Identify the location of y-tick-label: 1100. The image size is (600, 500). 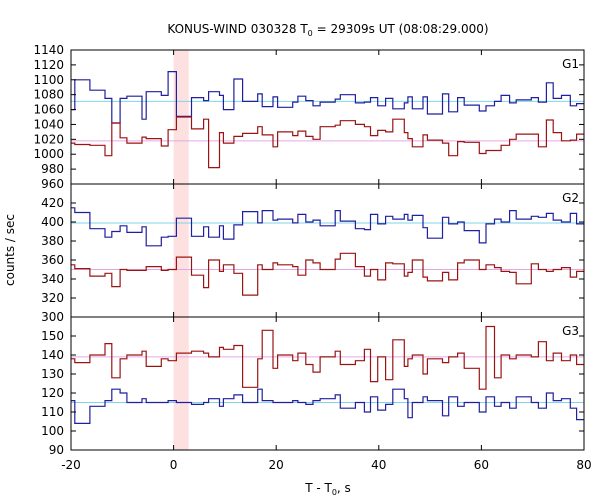
(48, 80).